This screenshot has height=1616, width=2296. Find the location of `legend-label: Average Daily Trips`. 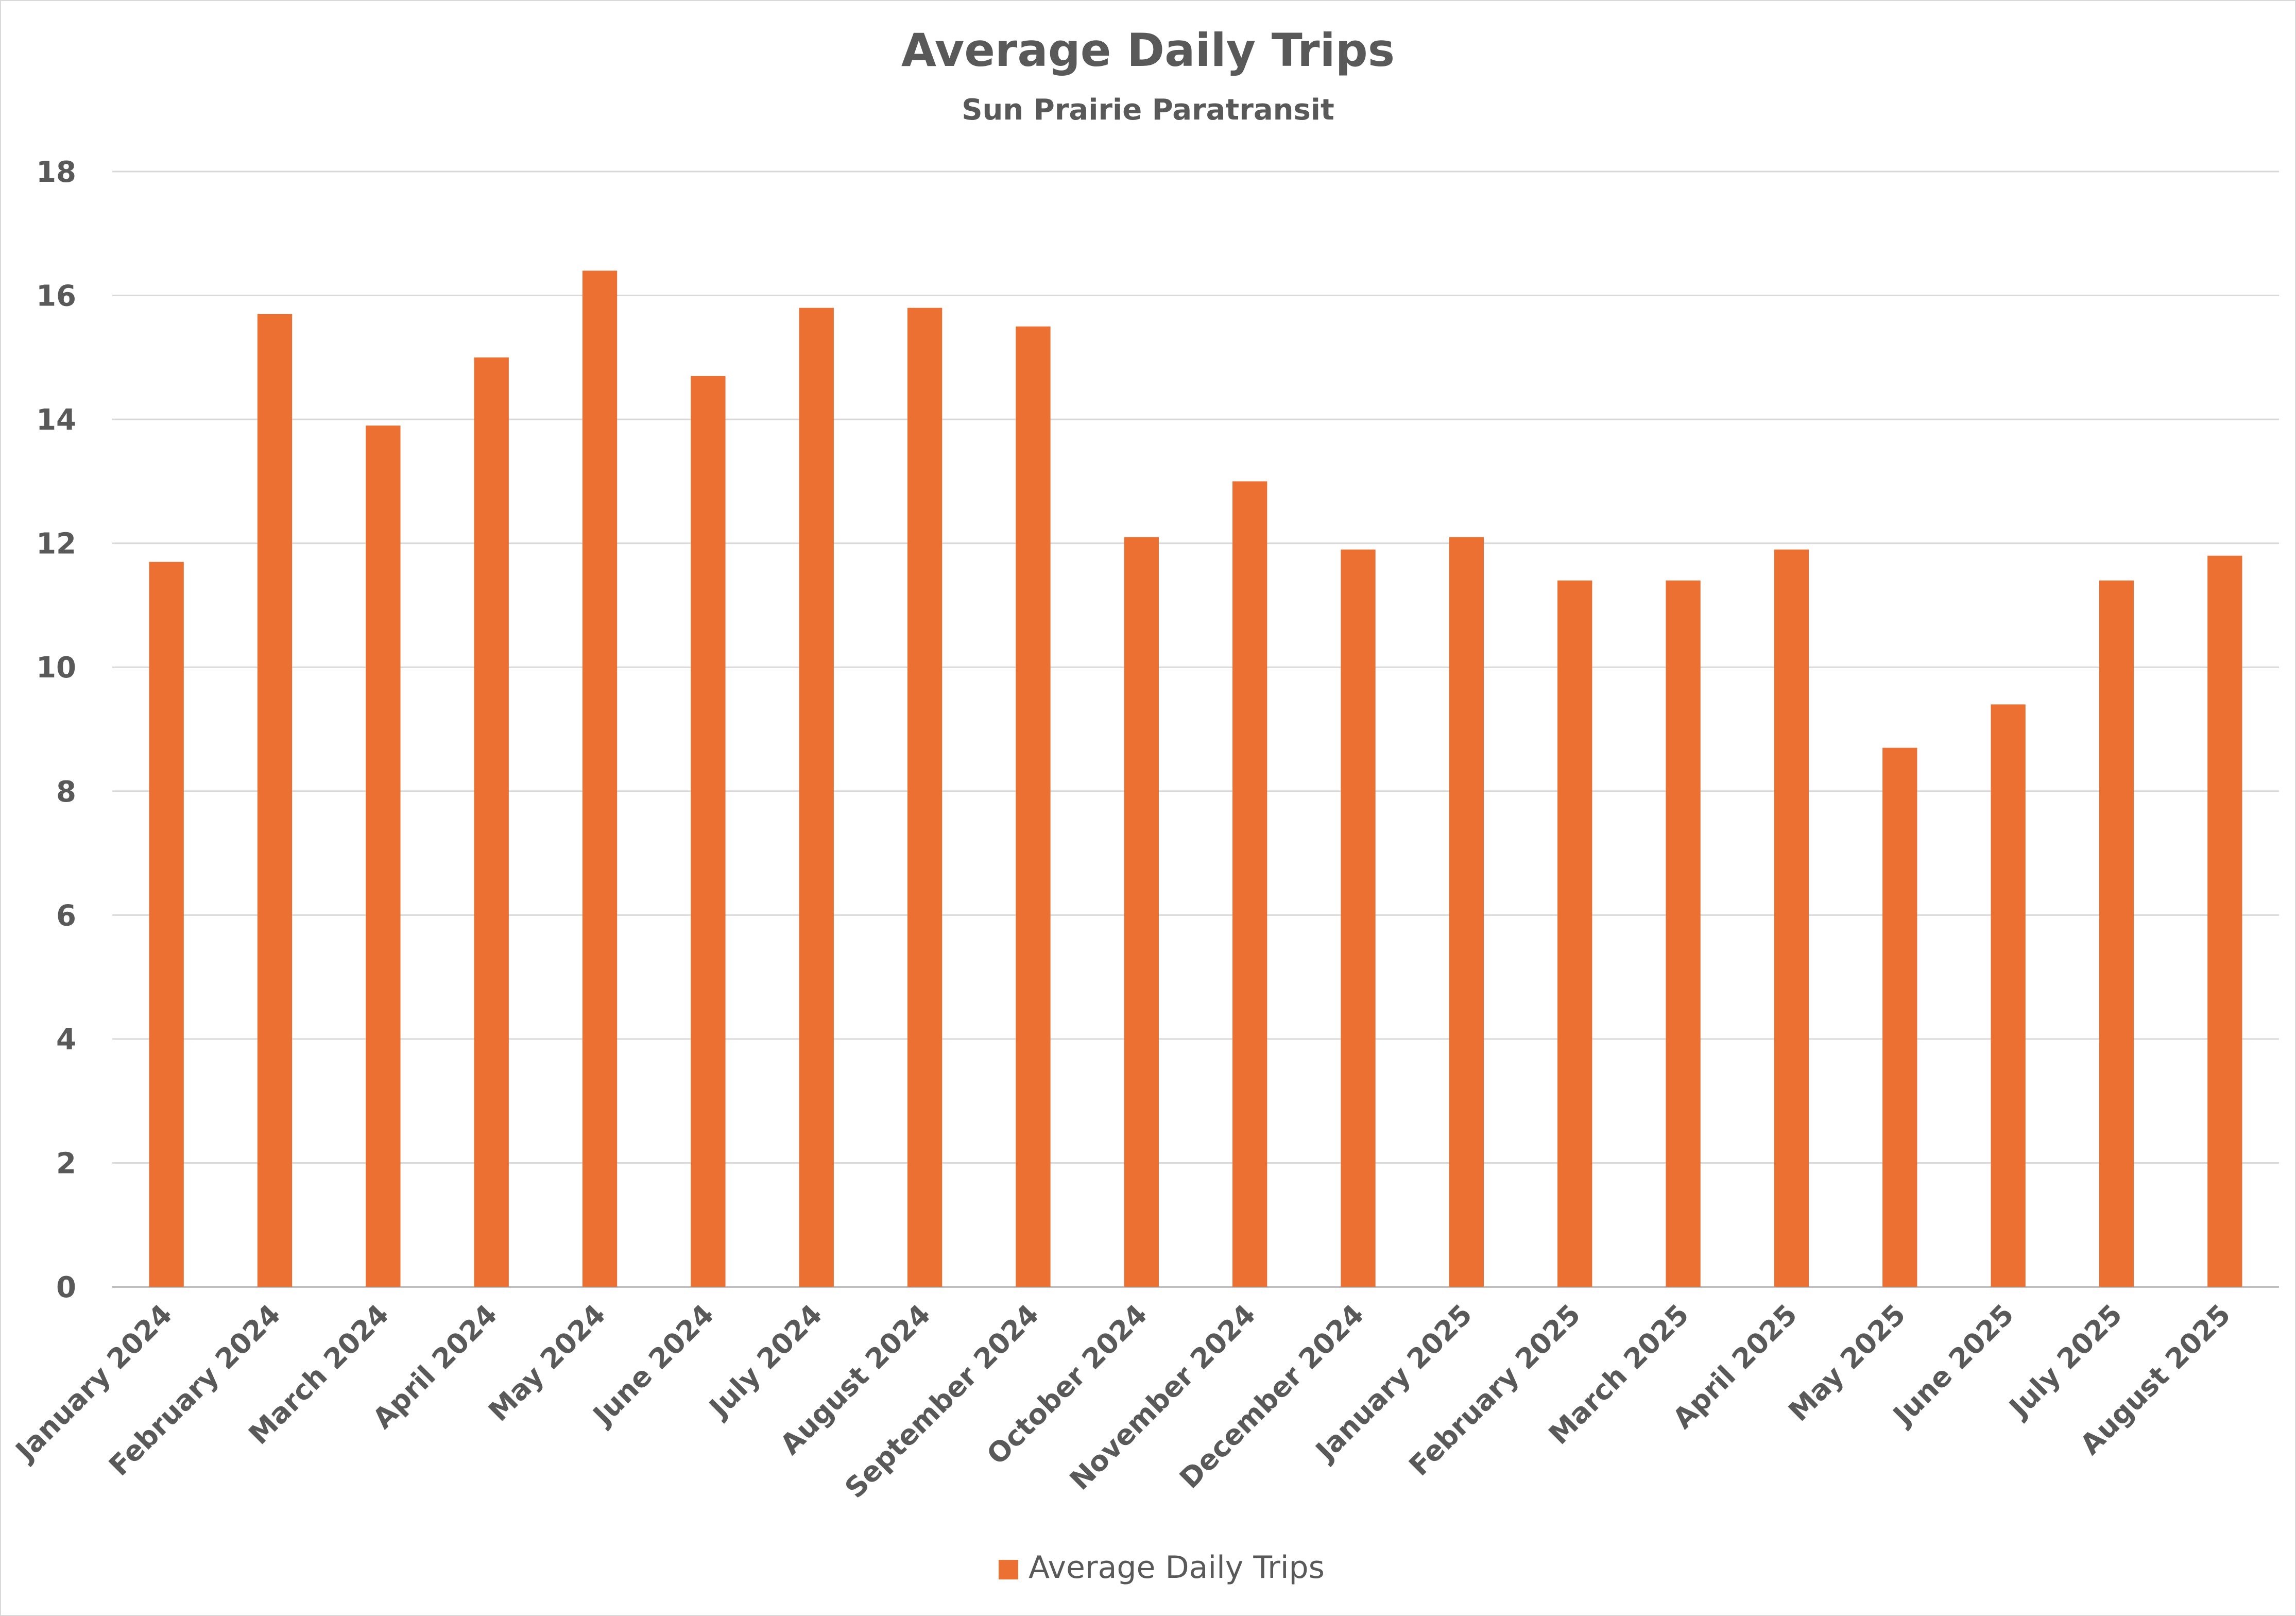

legend-label: Average Daily Trips is located at coordinates (1177, 1568).